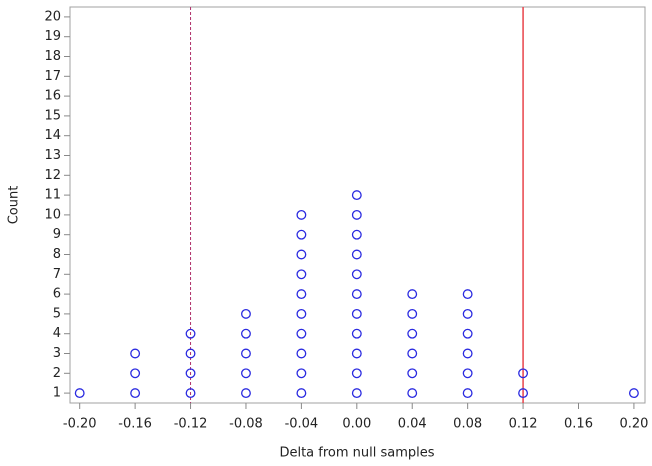 This screenshot has width=652, height=466. Describe the element at coordinates (57, 373) in the screenshot. I see `y-tick-label: 2` at that location.